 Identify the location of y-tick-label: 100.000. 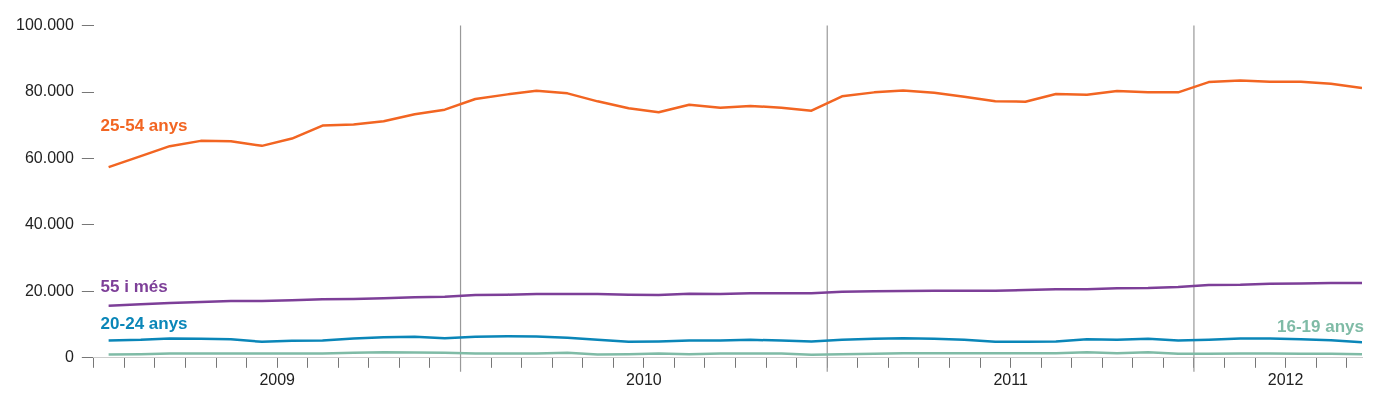
(44, 25).